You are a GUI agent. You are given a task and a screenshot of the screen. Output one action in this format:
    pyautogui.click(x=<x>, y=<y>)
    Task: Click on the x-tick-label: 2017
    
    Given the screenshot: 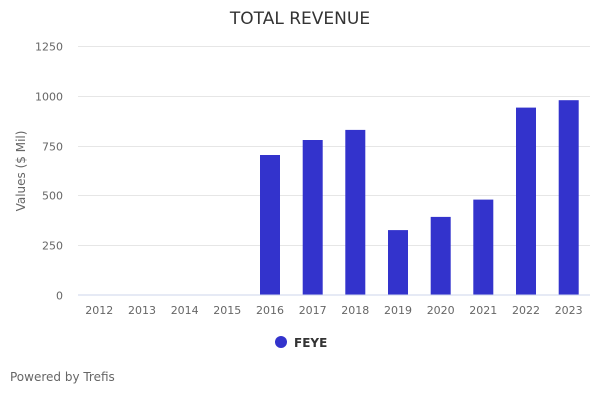 What is the action you would take?
    pyautogui.click(x=313, y=310)
    